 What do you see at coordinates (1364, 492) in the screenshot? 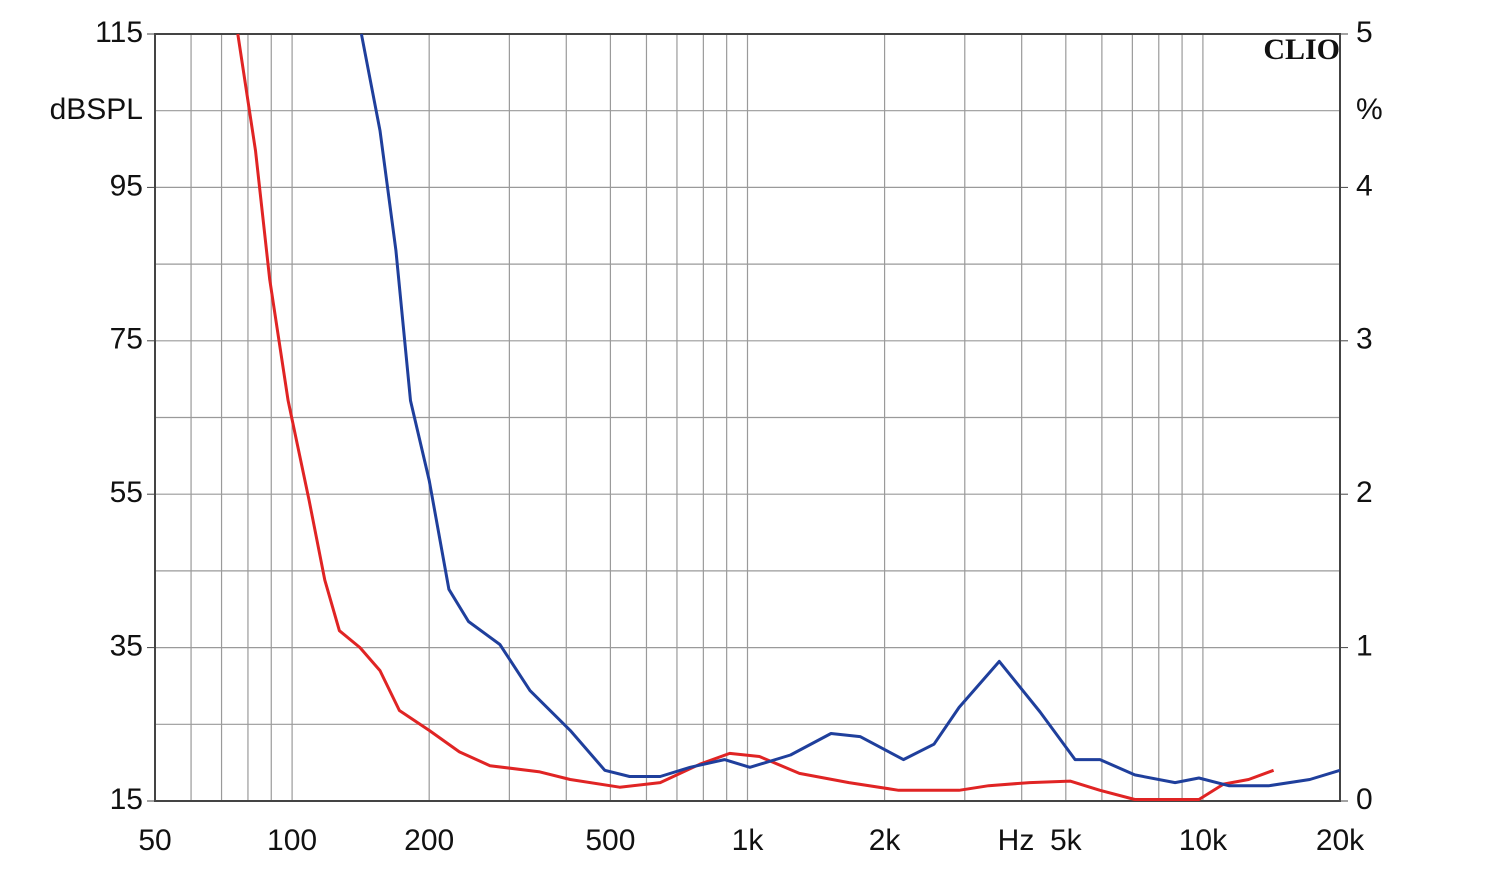
I see `y2-tick-label: 2` at bounding box center [1364, 492].